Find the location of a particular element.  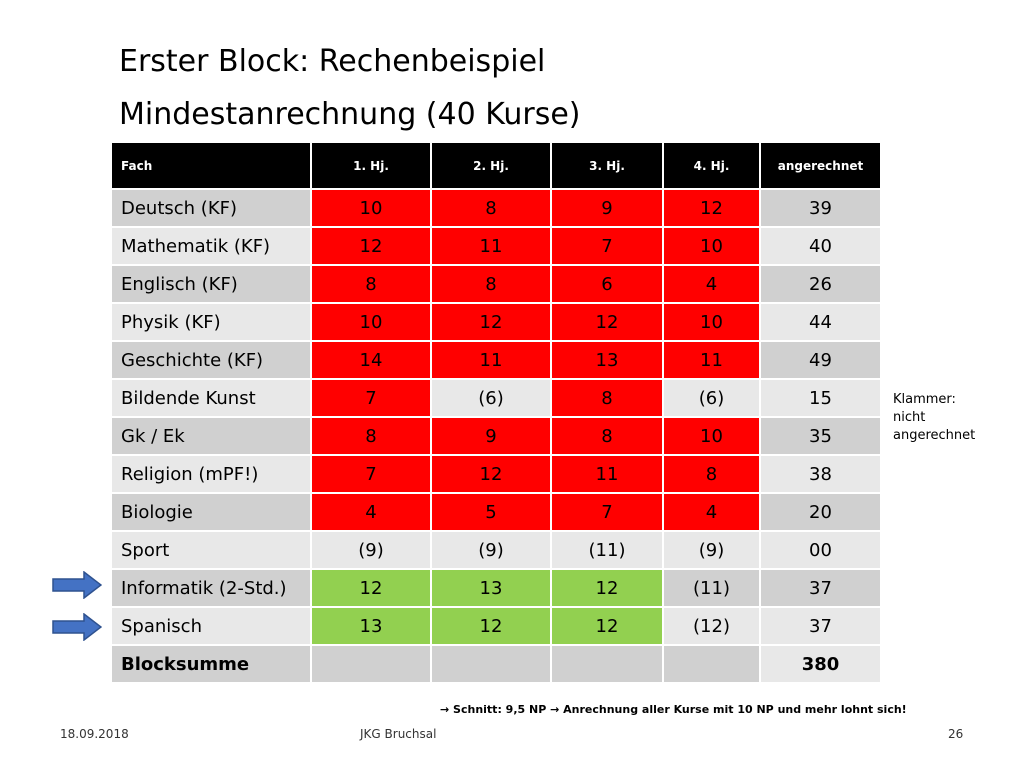

bracket-note: Klammer: nicht angerechnet is located at coordinates (934, 418).